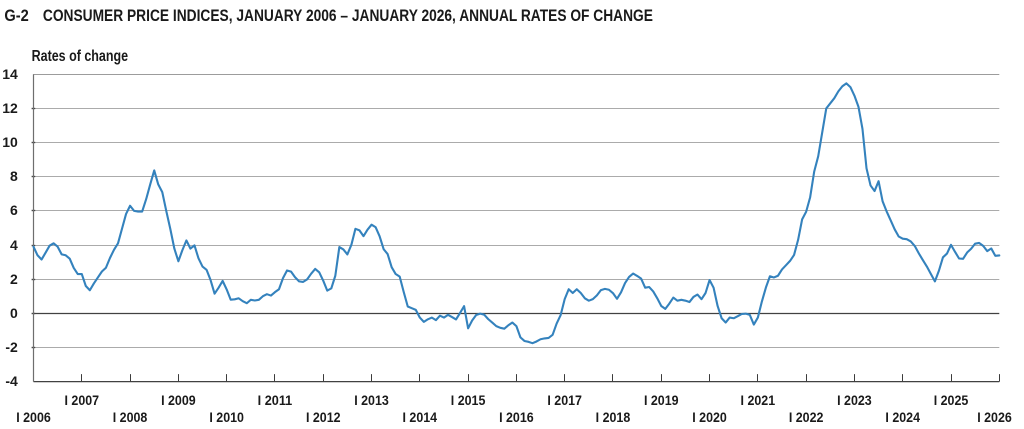 This screenshot has width=1024, height=429. Describe the element at coordinates (275, 400) in the screenshot. I see `svg-text: I 2011` at that location.